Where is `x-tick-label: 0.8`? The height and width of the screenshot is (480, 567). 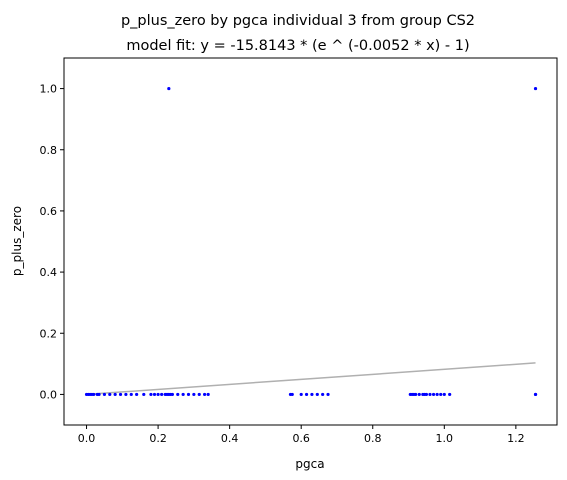
x-tick-label: 0.8 is located at coordinates (373, 438).